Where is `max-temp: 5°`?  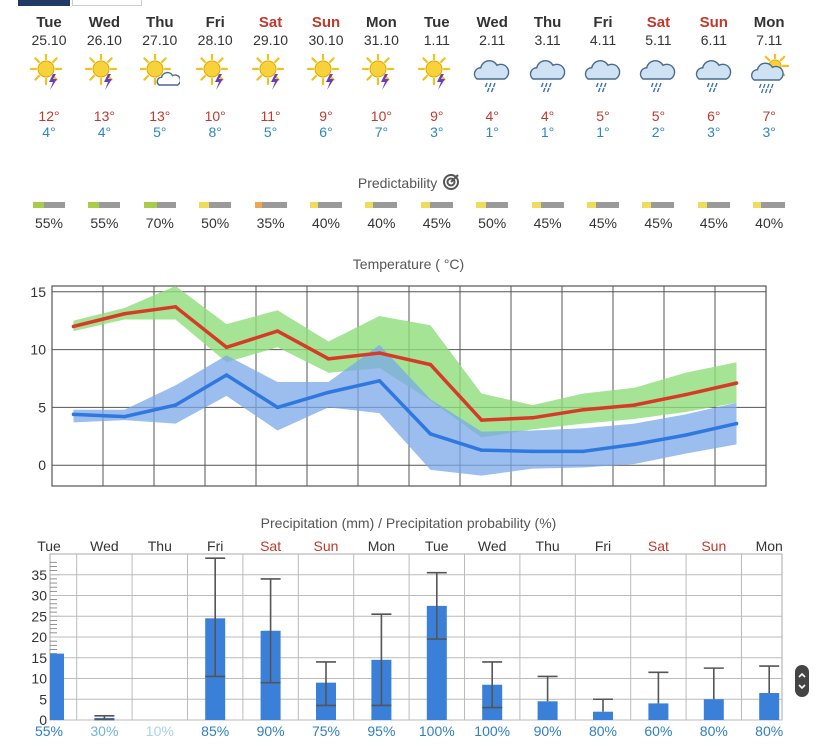
max-temp: 5° is located at coordinates (658, 116).